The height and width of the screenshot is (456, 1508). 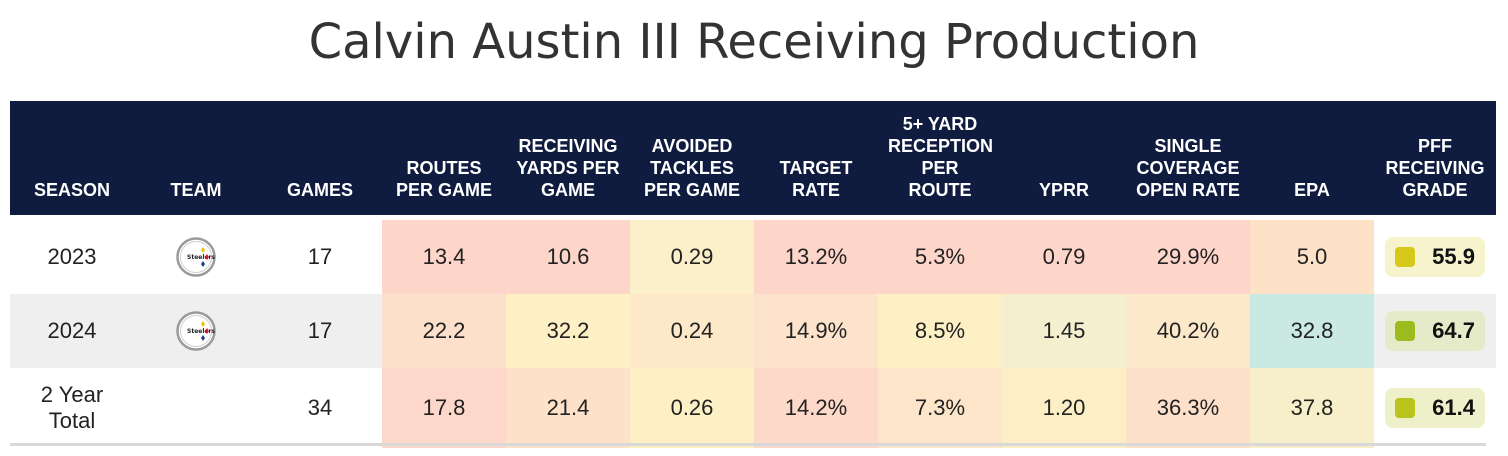 I want to click on single-cell: 40.2%, so click(x=1188, y=331).